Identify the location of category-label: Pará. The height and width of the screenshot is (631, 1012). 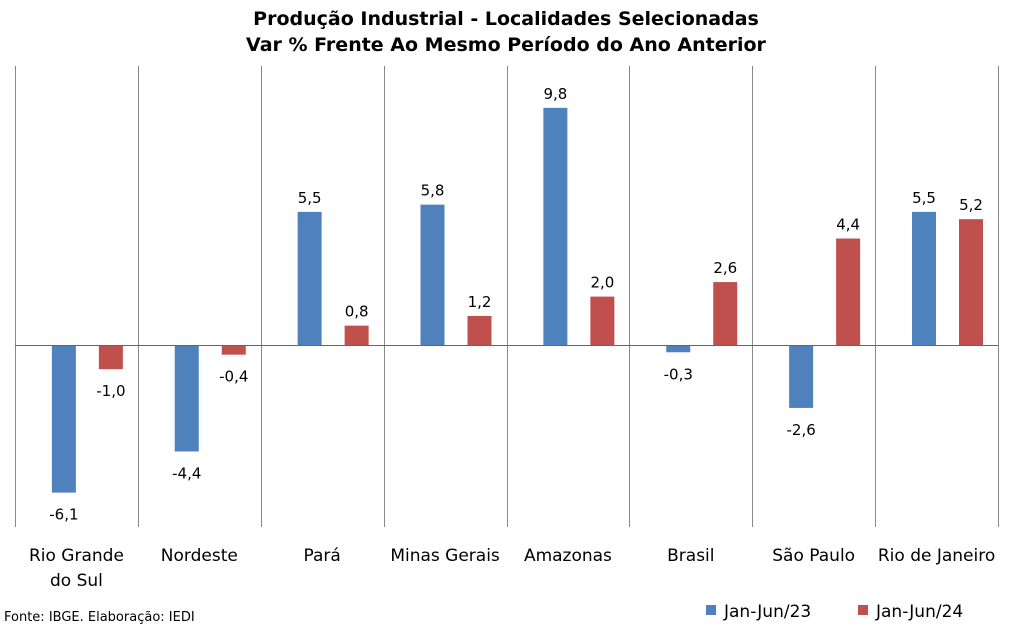
(322, 556).